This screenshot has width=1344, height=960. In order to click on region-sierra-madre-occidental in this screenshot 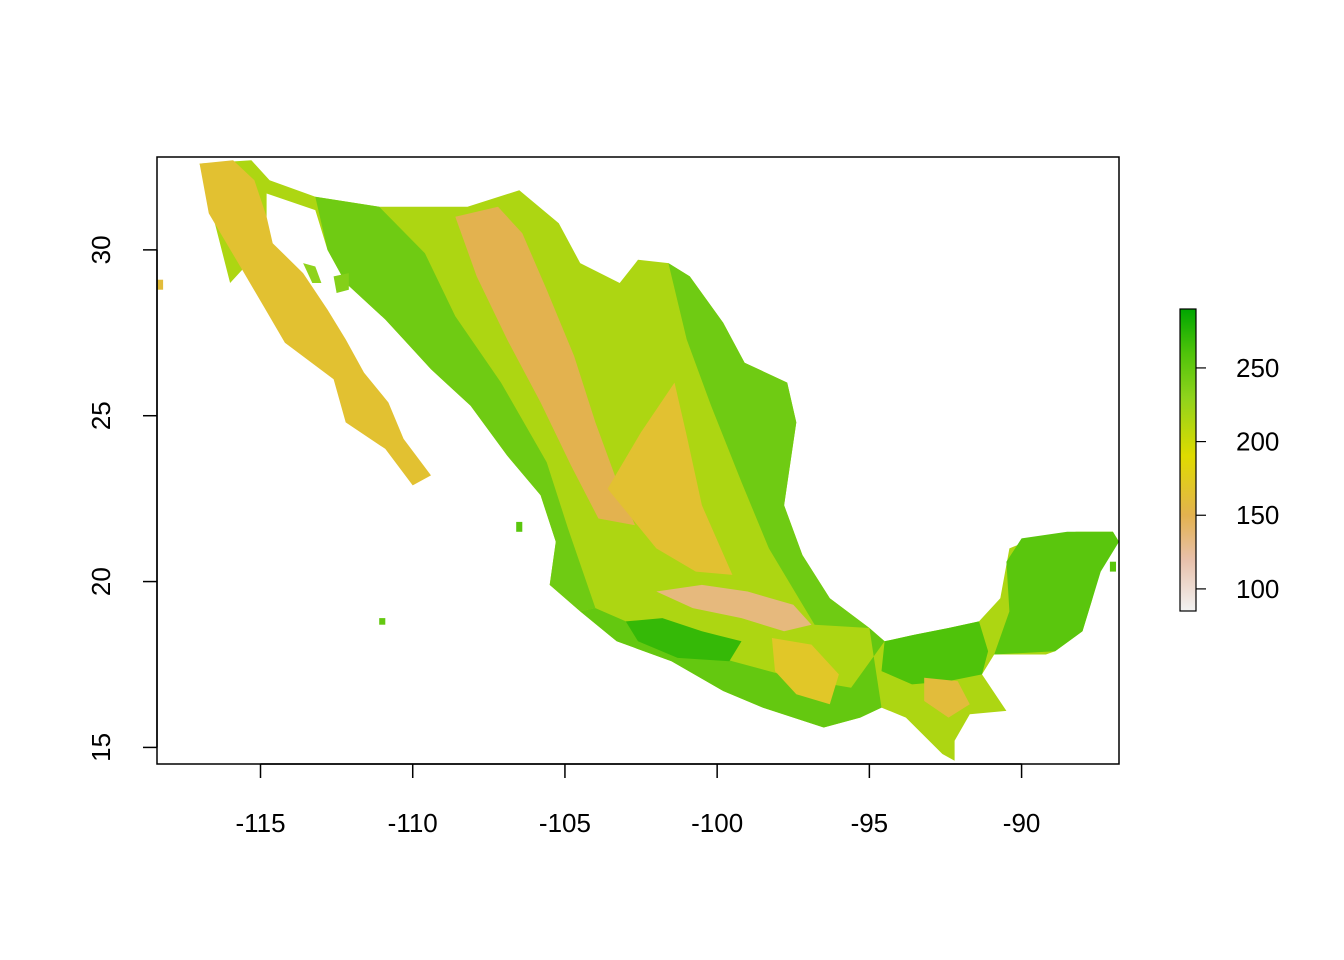, I will do `click(545, 366)`.